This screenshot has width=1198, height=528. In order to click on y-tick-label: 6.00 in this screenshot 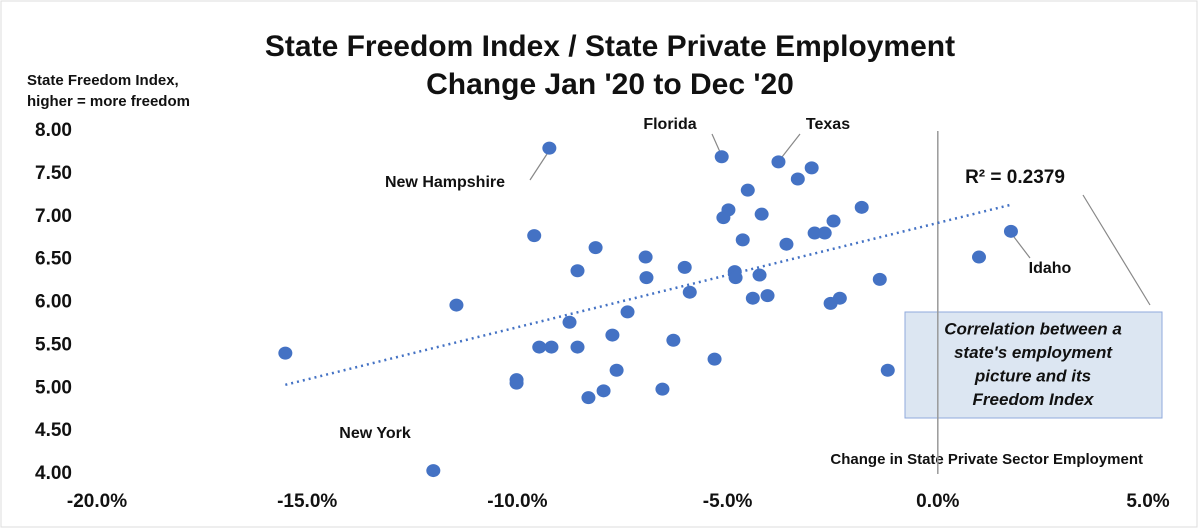, I will do `click(53, 302)`.